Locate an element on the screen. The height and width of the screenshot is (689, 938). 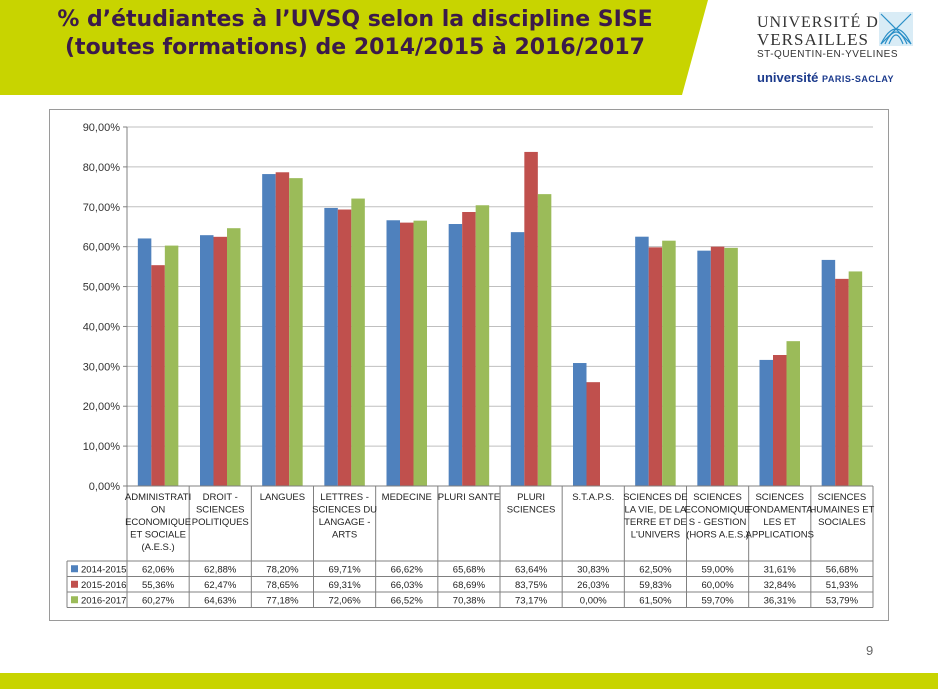
x-category-label-line: LANGAGE - is located at coordinates (345, 522).